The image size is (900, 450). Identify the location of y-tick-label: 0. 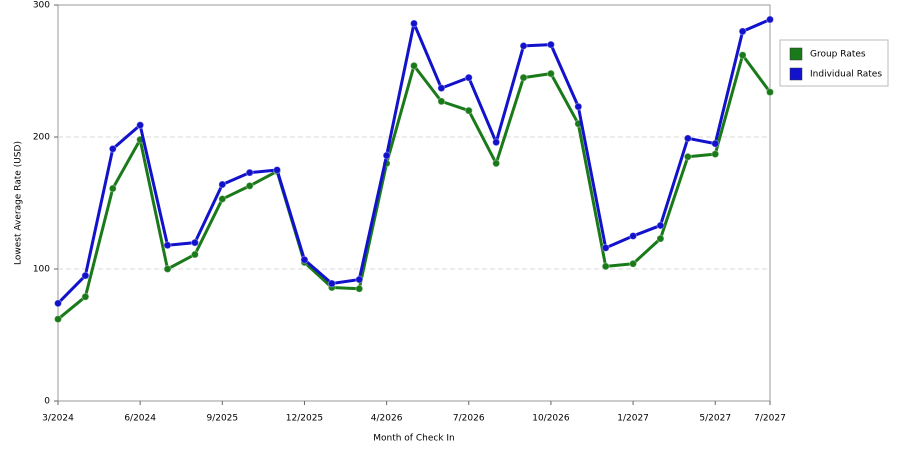
(47, 402).